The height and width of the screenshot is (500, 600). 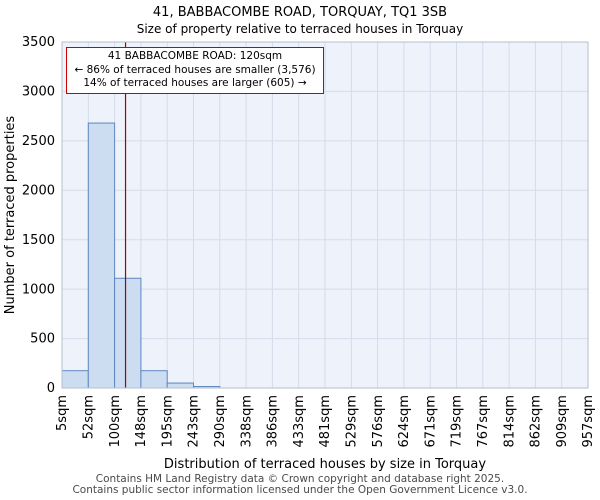 I want to click on x-tick-label: 576sqm, so click(x=378, y=421).